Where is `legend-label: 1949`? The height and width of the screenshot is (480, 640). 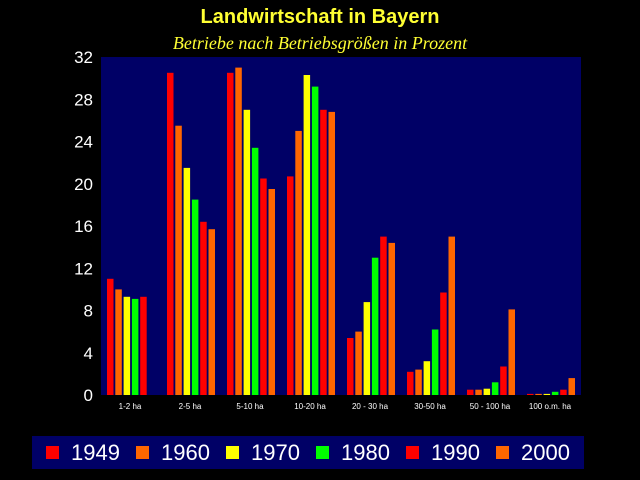
legend-label: 1949 is located at coordinates (95, 452).